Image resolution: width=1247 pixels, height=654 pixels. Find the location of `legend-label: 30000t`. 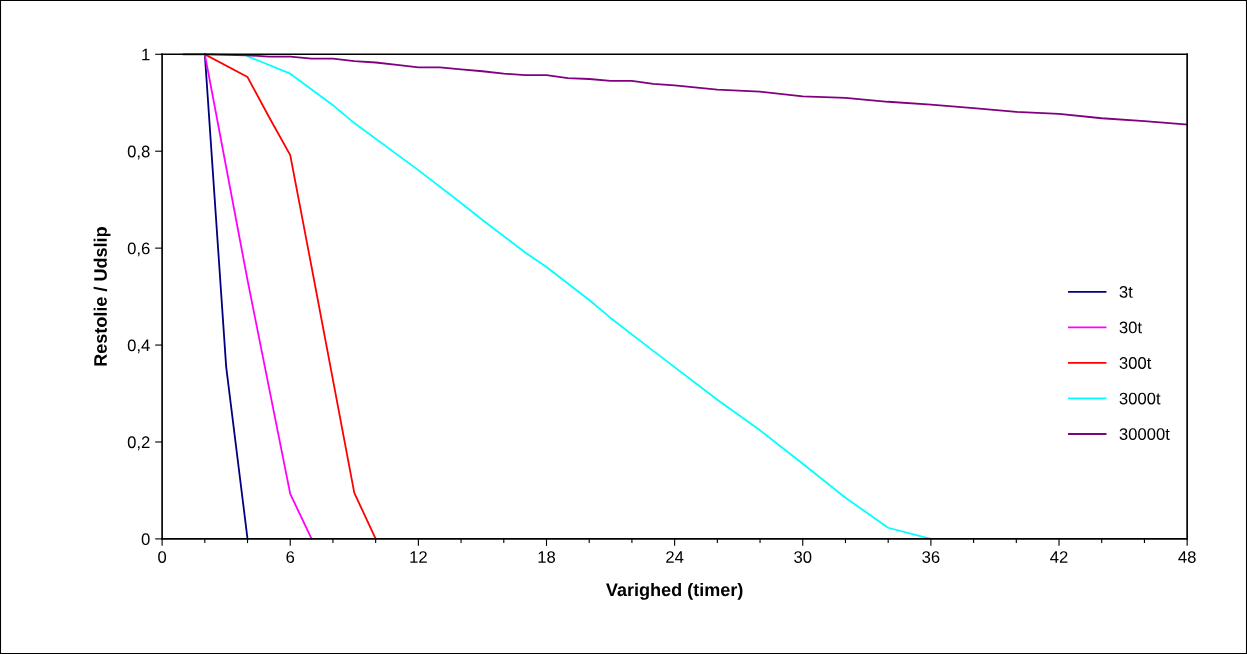

legend-label: 30000t is located at coordinates (1144, 434).